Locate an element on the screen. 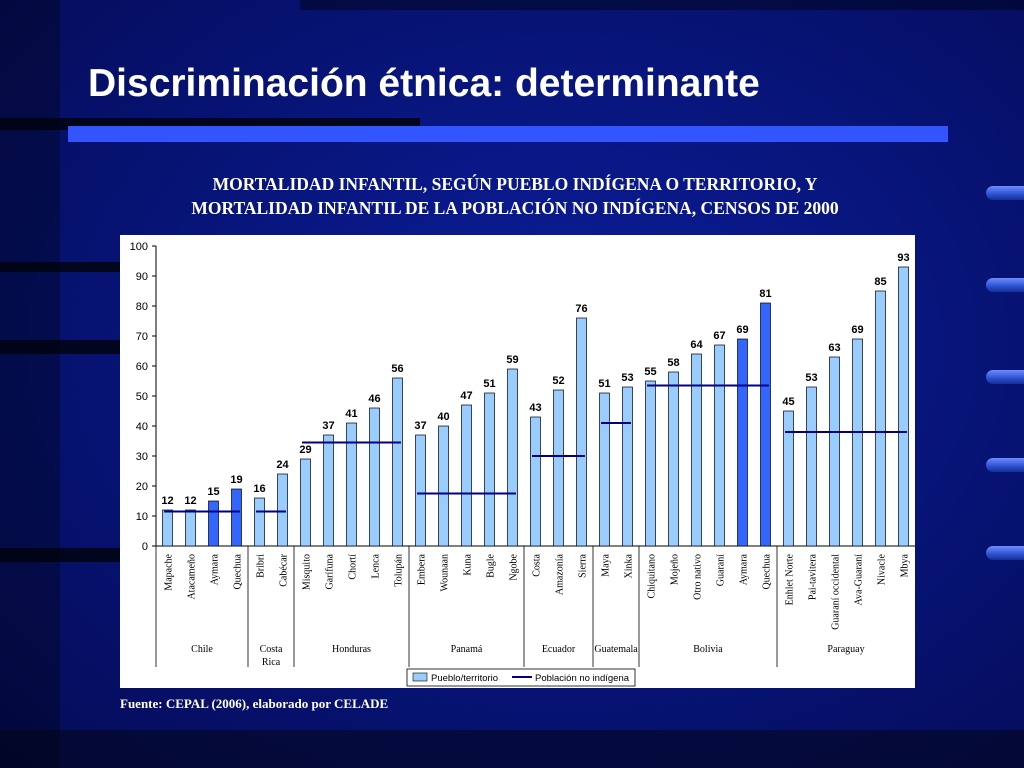 The image size is (1024, 768). y-tick-label: 30 is located at coordinates (142, 457).